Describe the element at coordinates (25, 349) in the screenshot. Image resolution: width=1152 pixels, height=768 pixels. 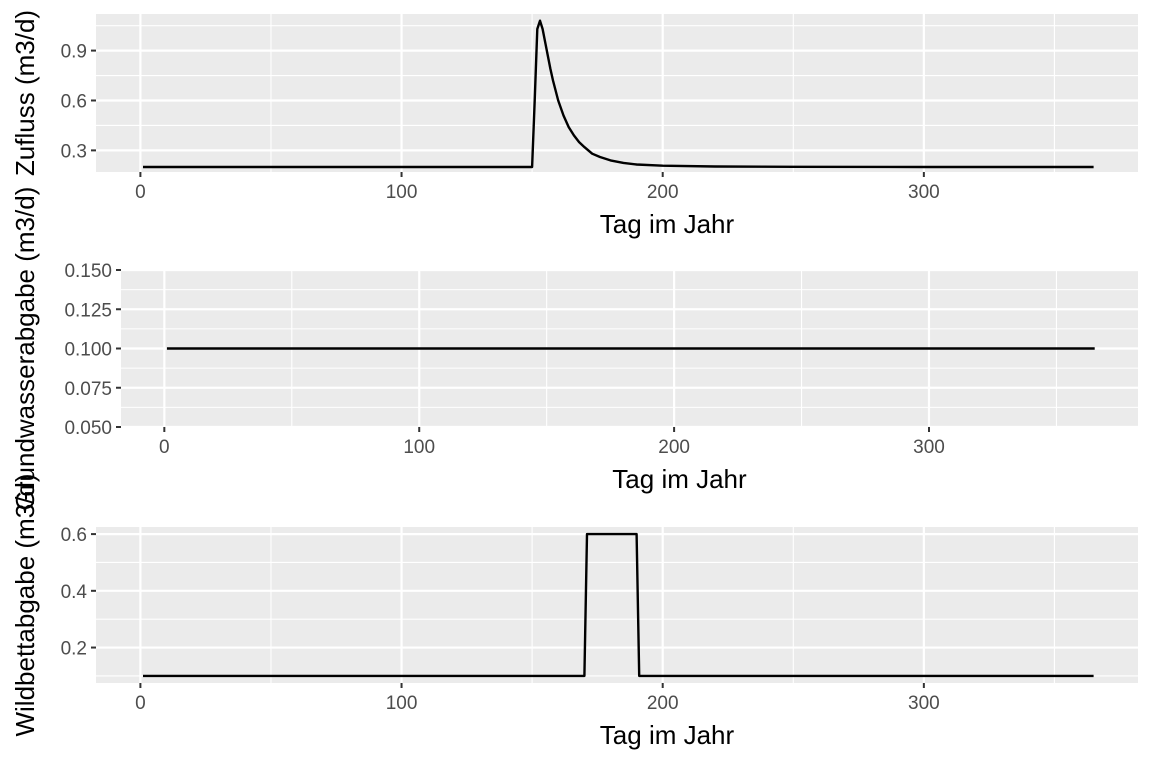
I see `y-axis-title: Grundwasserabgabe (m3/d)` at that location.